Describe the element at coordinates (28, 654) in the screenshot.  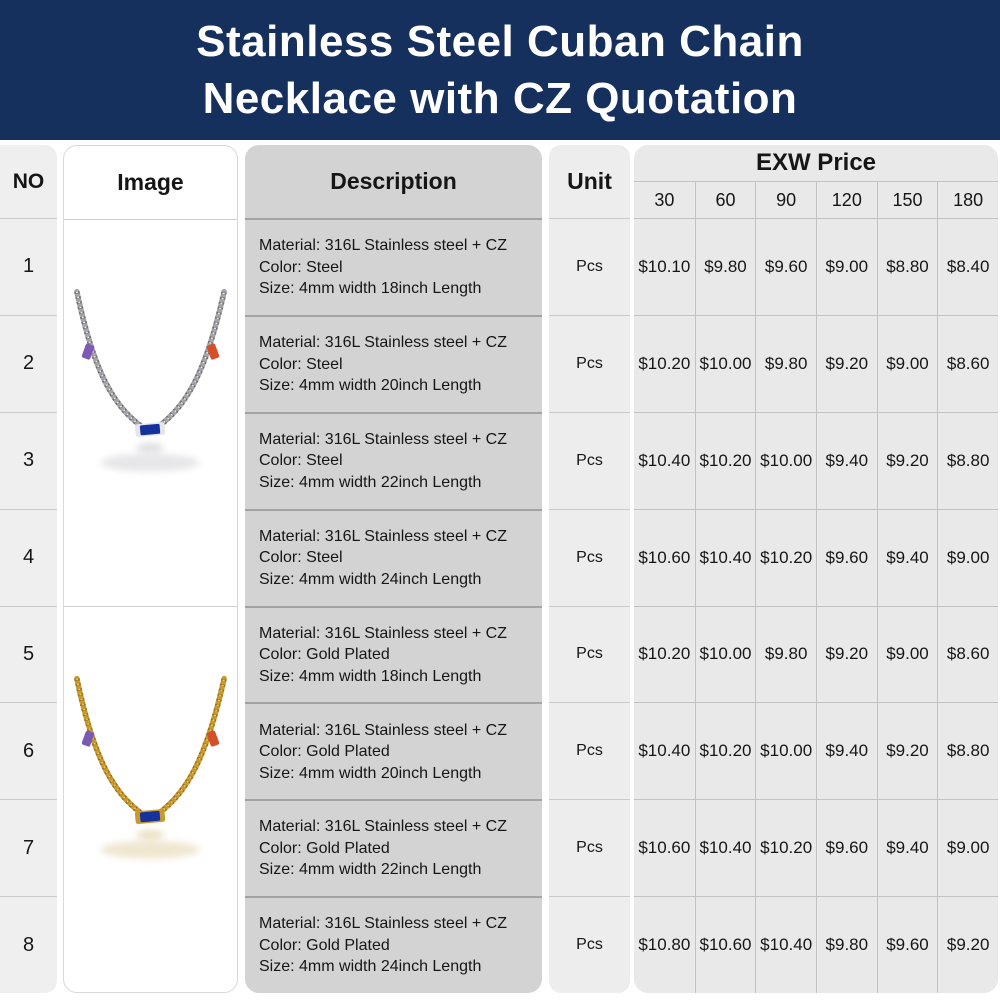
I see `row-number: 5` at that location.